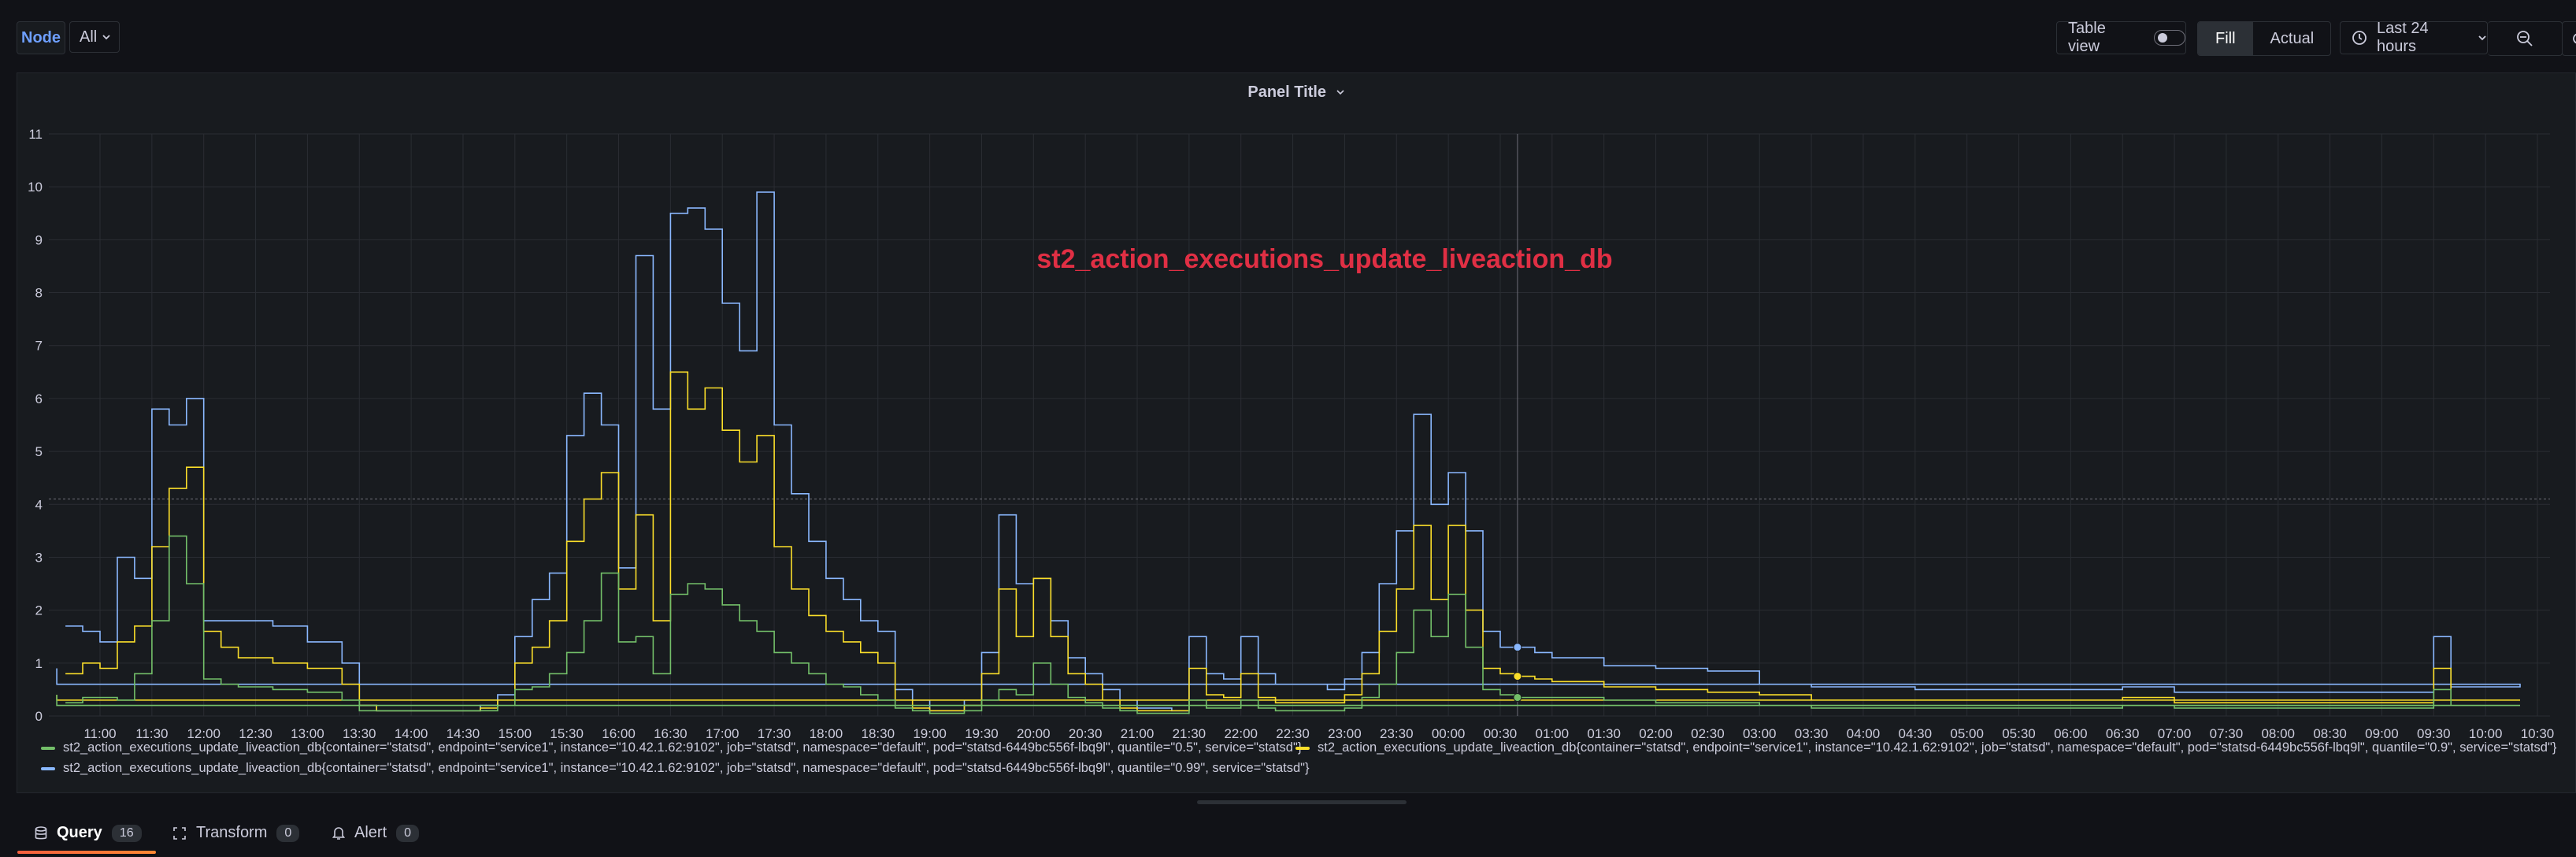  Describe the element at coordinates (2569, 38) in the screenshot. I see `refresh-button` at that location.